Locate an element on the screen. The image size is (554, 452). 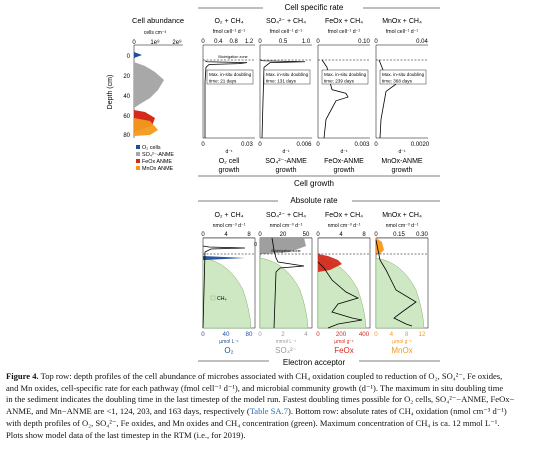
top-tick: 20 is located at coordinates (283, 235).